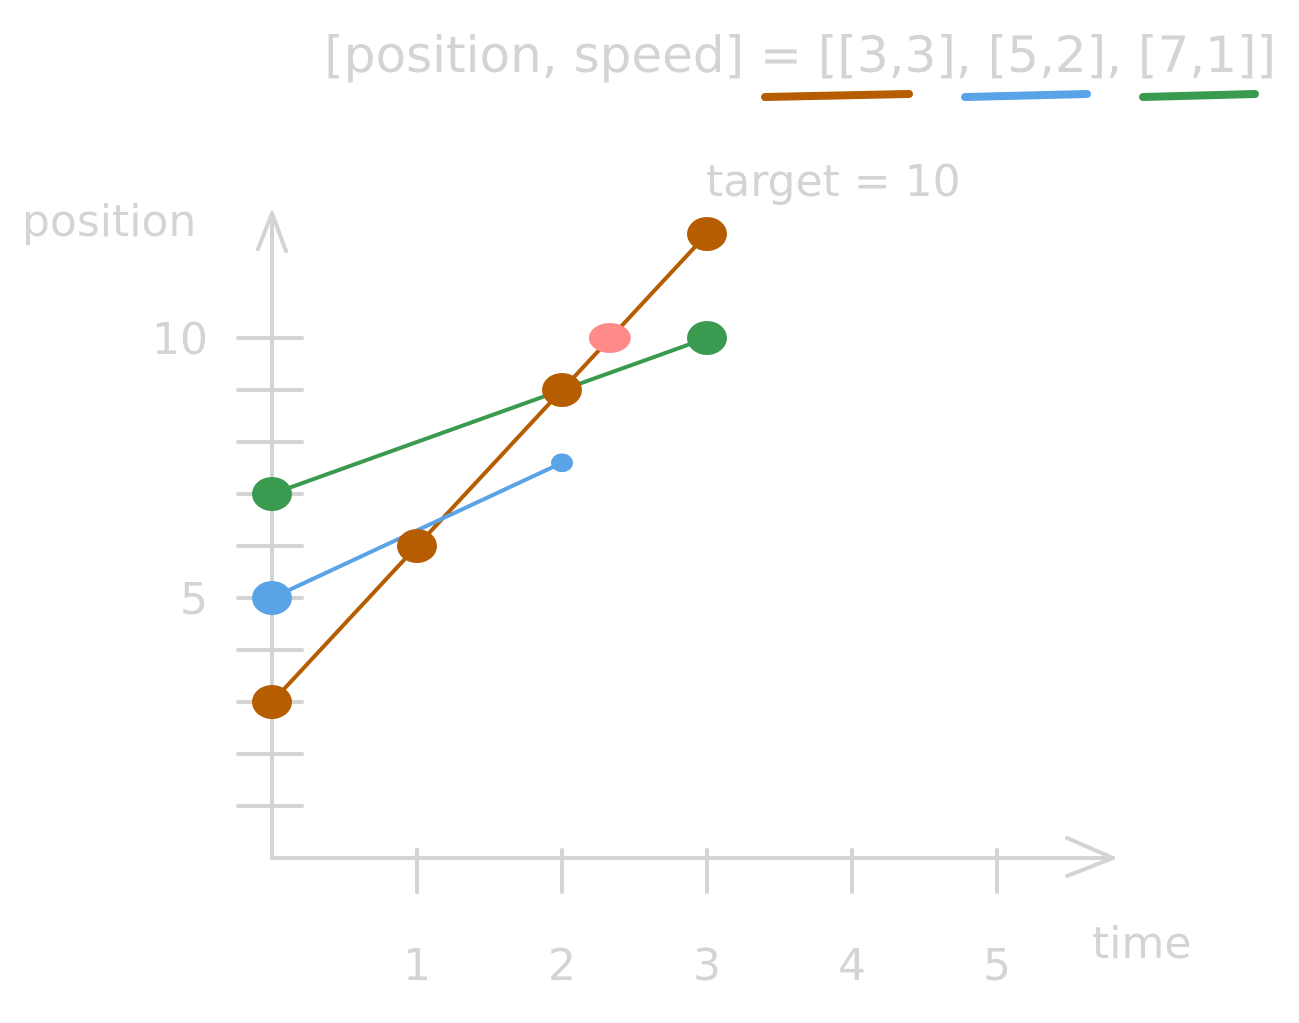 Image resolution: width=1299 pixels, height=1023 pixels. What do you see at coordinates (852, 965) in the screenshot?
I see `x-tick-label: 4` at bounding box center [852, 965].